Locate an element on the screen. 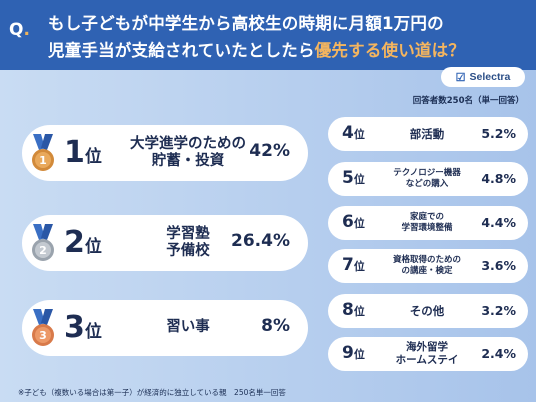 This screenshot has height=402, width=536. question-mark-label: Q. is located at coordinates (19, 30).